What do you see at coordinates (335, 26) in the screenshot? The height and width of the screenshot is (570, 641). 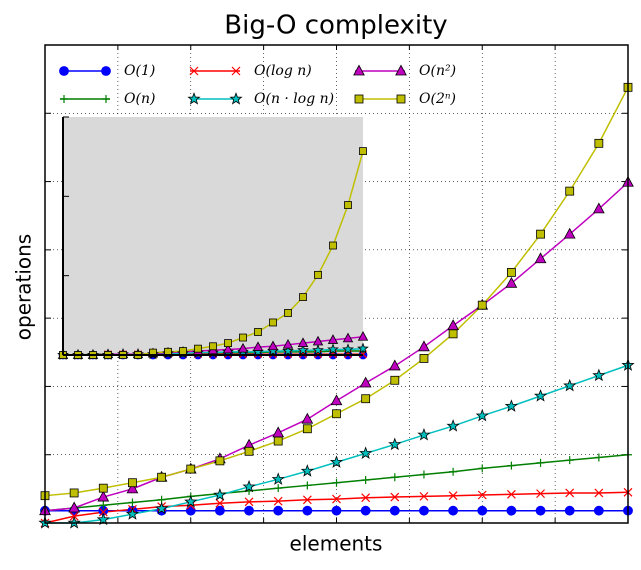 I see `chart-title: Big-O complexity` at bounding box center [335, 26].